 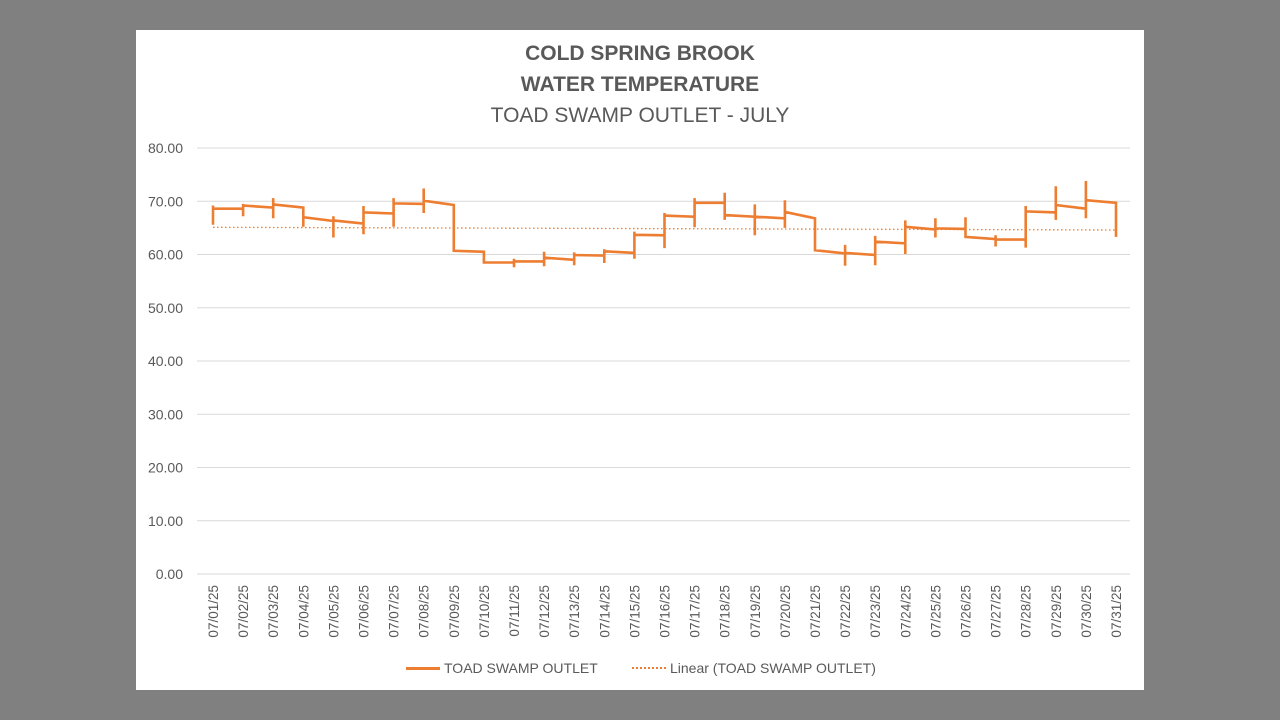 What do you see at coordinates (773, 668) in the screenshot?
I see `legend-trend-label: Linear (TOAD SWAMP OUTLET)` at bounding box center [773, 668].